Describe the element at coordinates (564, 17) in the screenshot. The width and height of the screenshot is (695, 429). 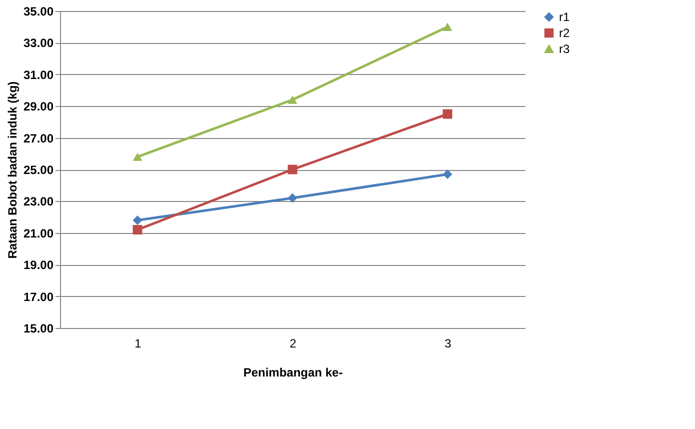
I see `legend-label: r1` at that location.